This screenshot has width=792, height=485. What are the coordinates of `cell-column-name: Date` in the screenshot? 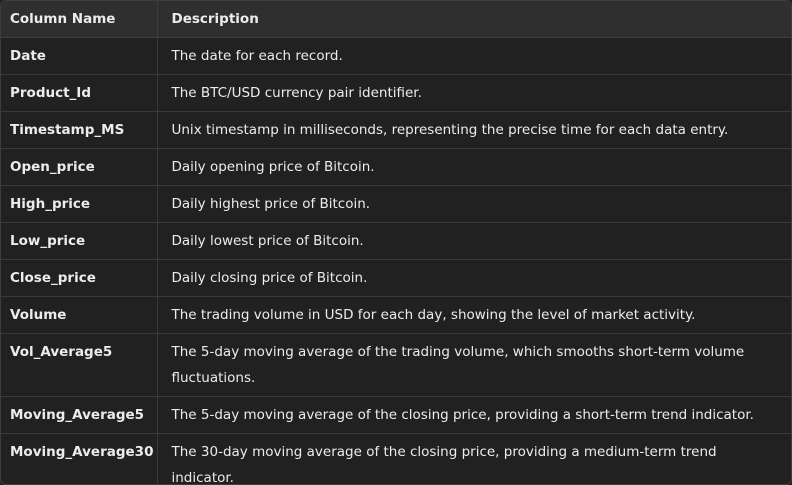 It's located at (28, 56).